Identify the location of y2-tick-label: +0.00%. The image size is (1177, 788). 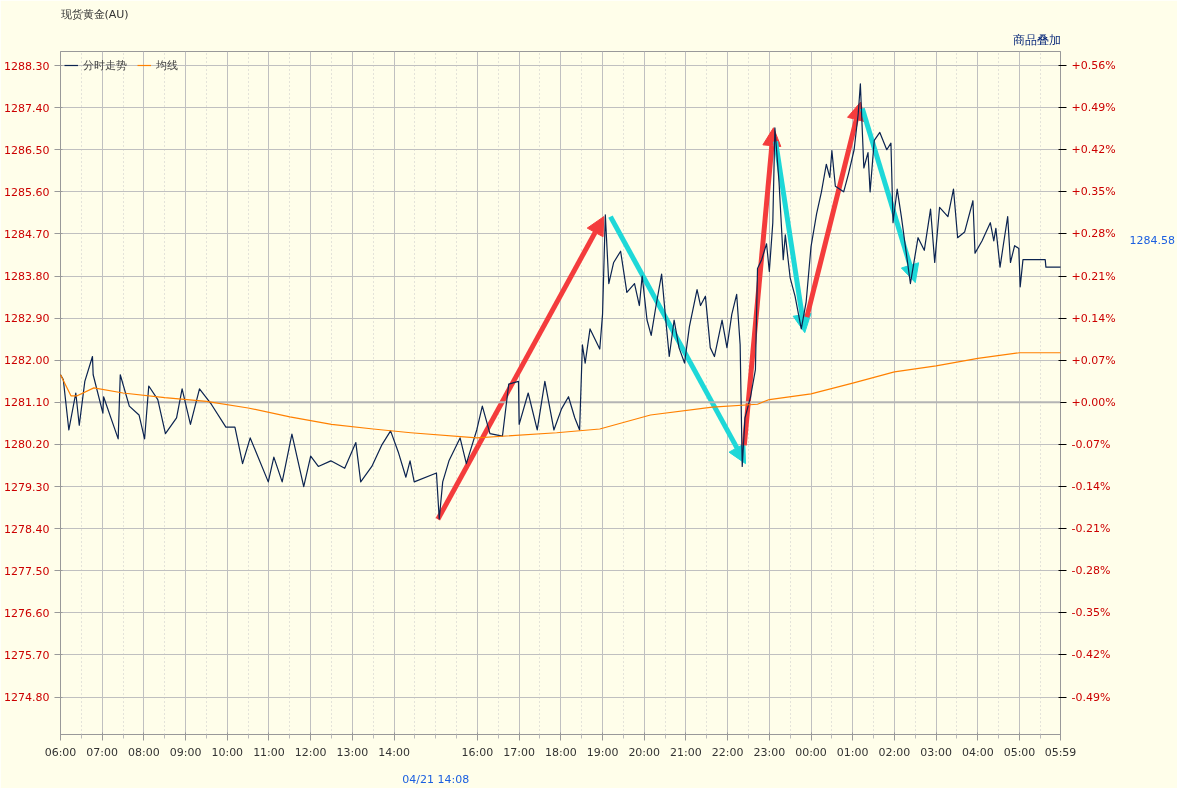
(1093, 402).